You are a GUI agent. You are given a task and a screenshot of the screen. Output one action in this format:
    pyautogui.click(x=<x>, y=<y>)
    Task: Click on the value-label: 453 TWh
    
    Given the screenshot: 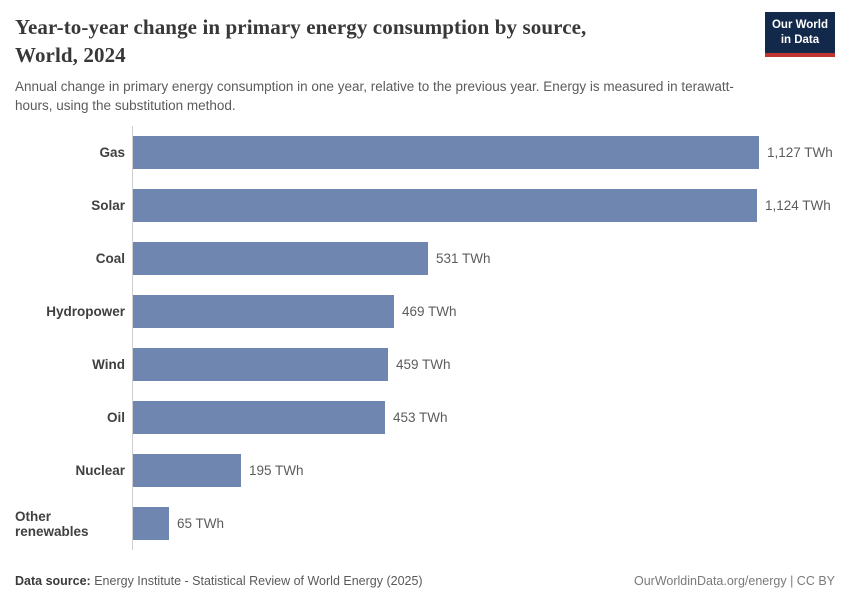 What is the action you would take?
    pyautogui.click(x=420, y=417)
    